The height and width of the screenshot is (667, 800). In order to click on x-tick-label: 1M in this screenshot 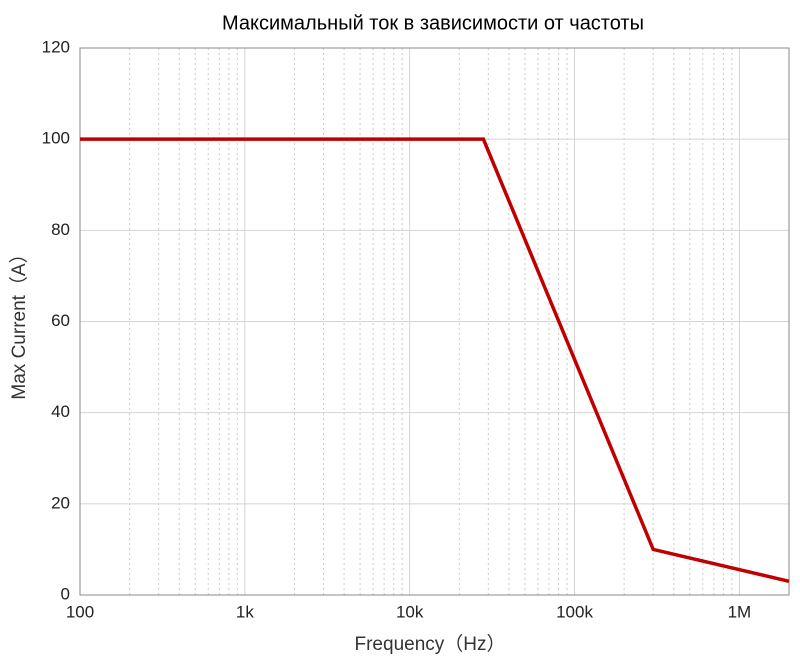, I will do `click(740, 611)`.